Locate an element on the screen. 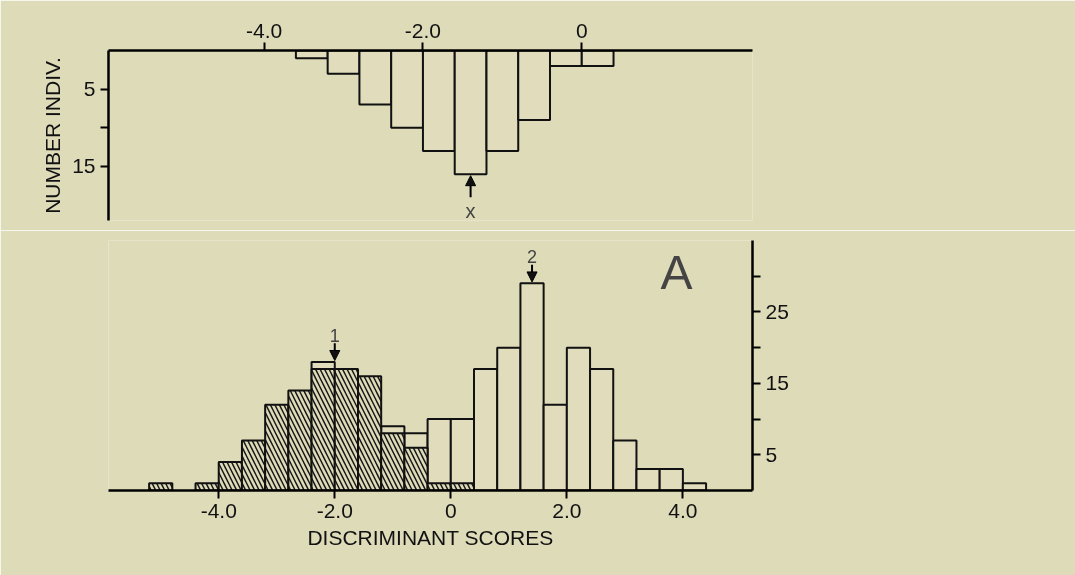 The width and height of the screenshot is (1075, 575). y-tick-label: 25 is located at coordinates (777, 311).